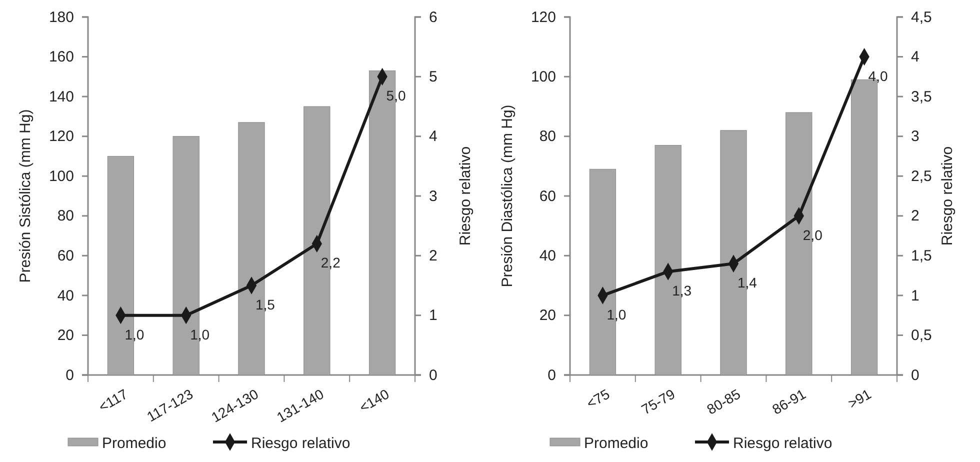 The image size is (980, 462). Describe the element at coordinates (859, 399) in the screenshot. I see `x-tick-label: >91` at that location.